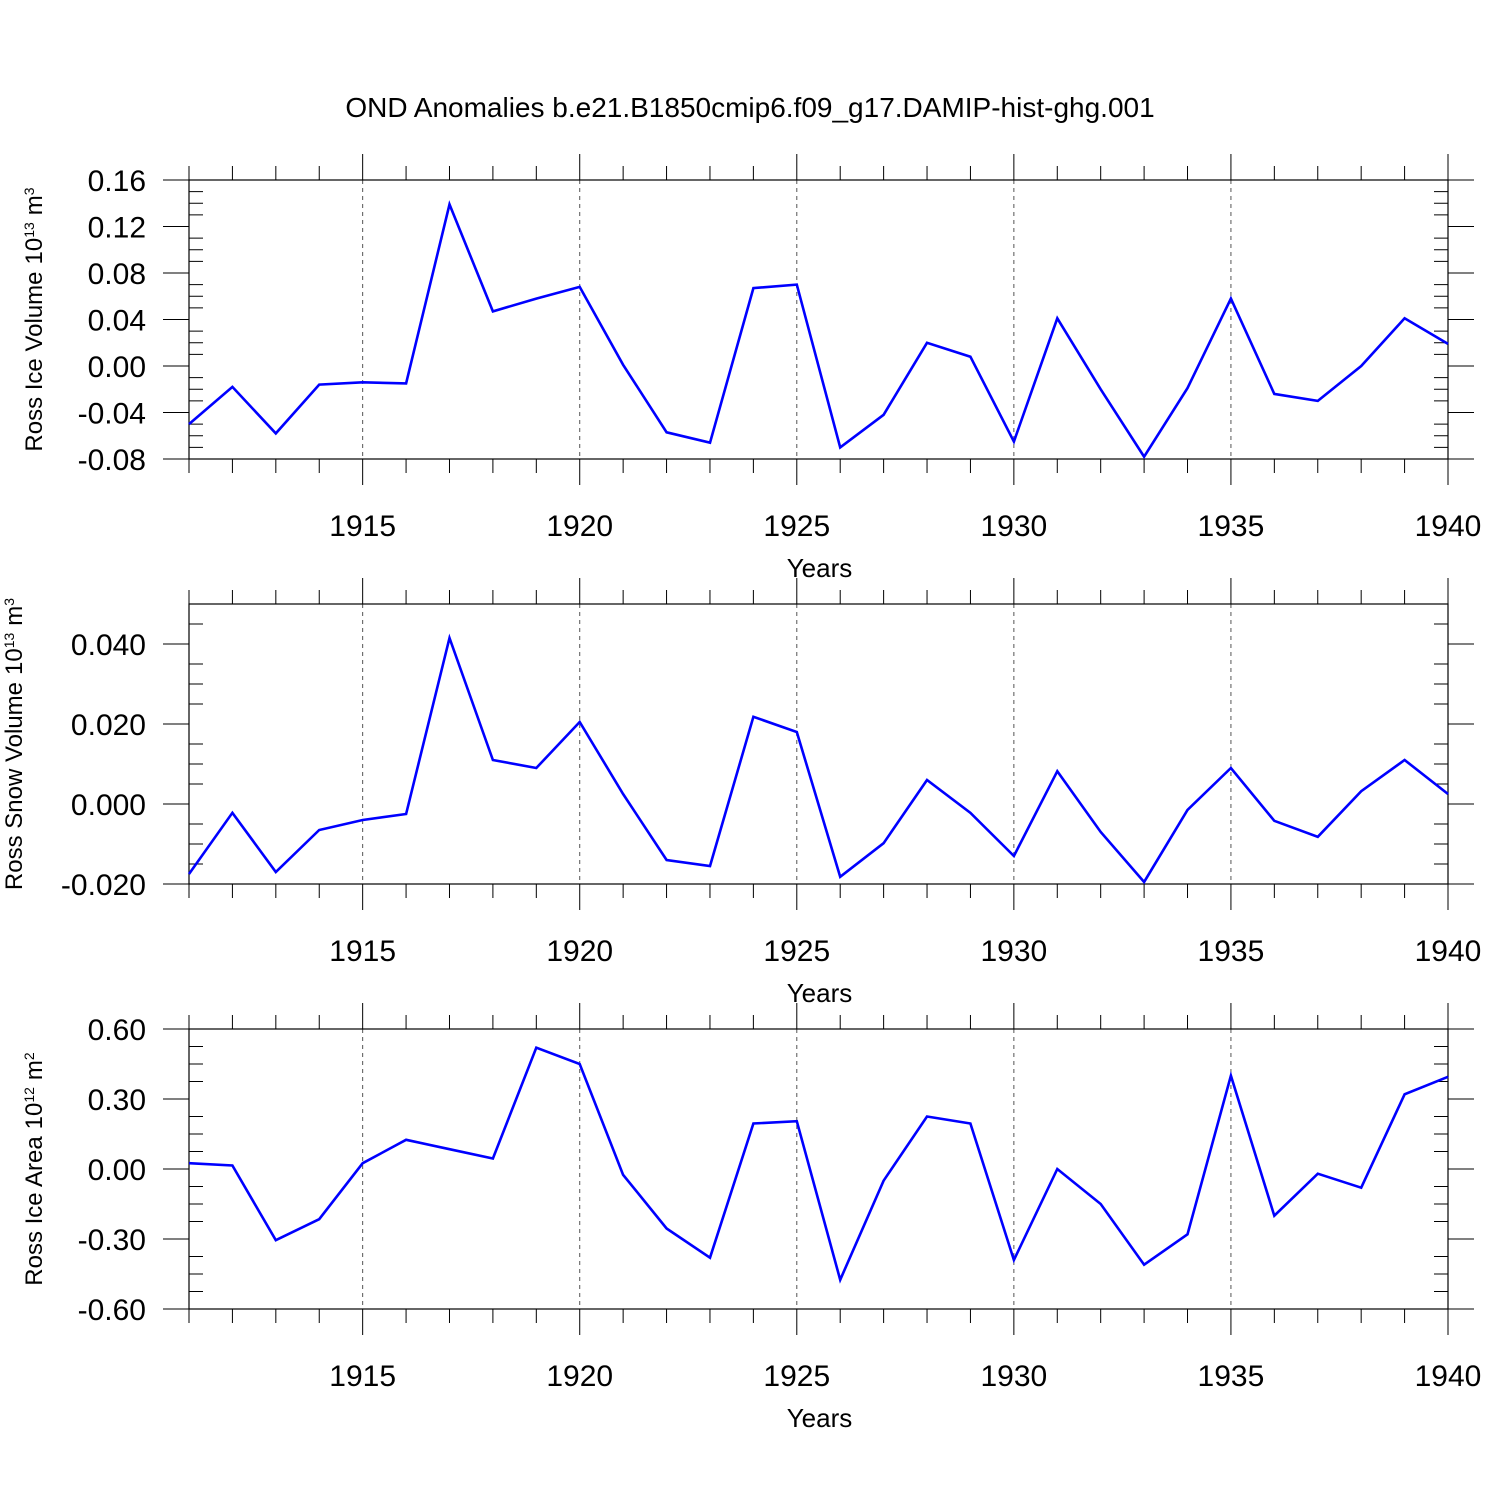 This screenshot has width=1500, height=1500. Describe the element at coordinates (103, 885) in the screenshot. I see `y-tick-label: -0.020` at that location.